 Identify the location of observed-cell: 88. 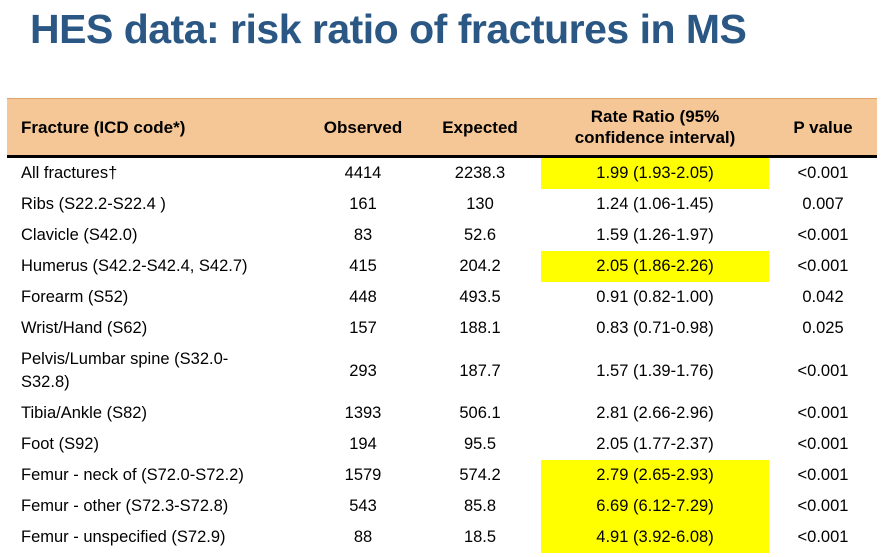
(363, 537).